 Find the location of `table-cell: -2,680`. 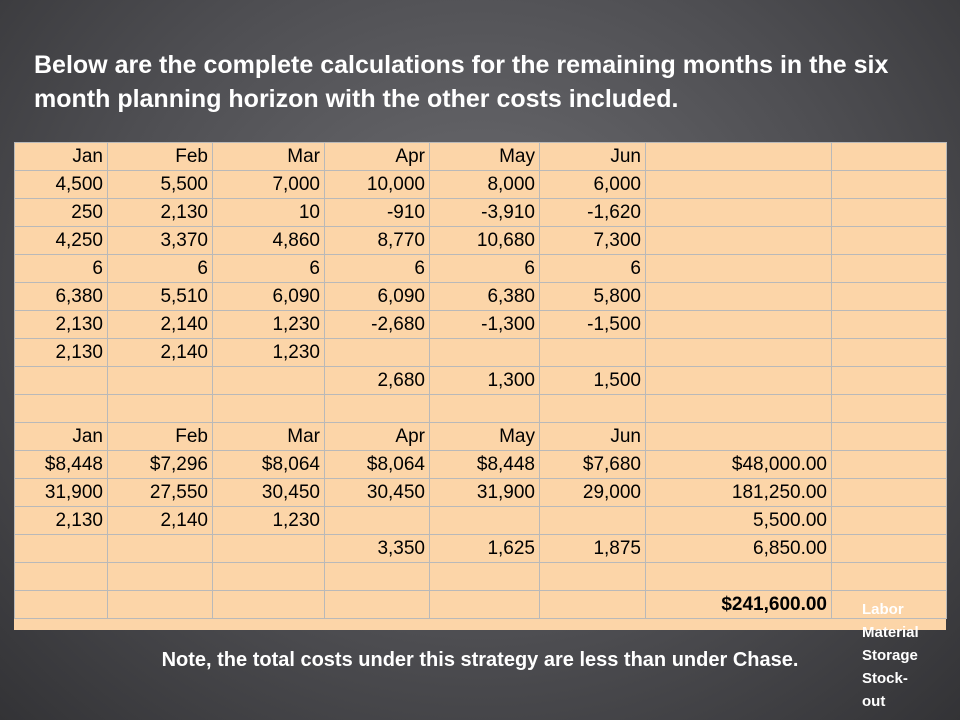

table-cell: -2,680 is located at coordinates (377, 324).